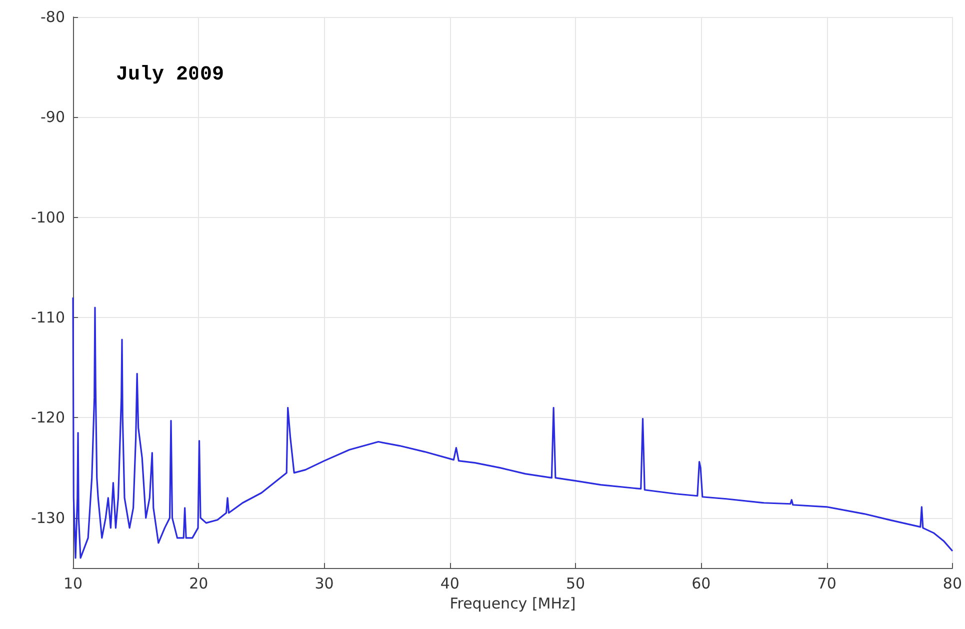 Image resolution: width=965 pixels, height=629 pixels. I want to click on y-tick-label: -100, so click(47, 217).